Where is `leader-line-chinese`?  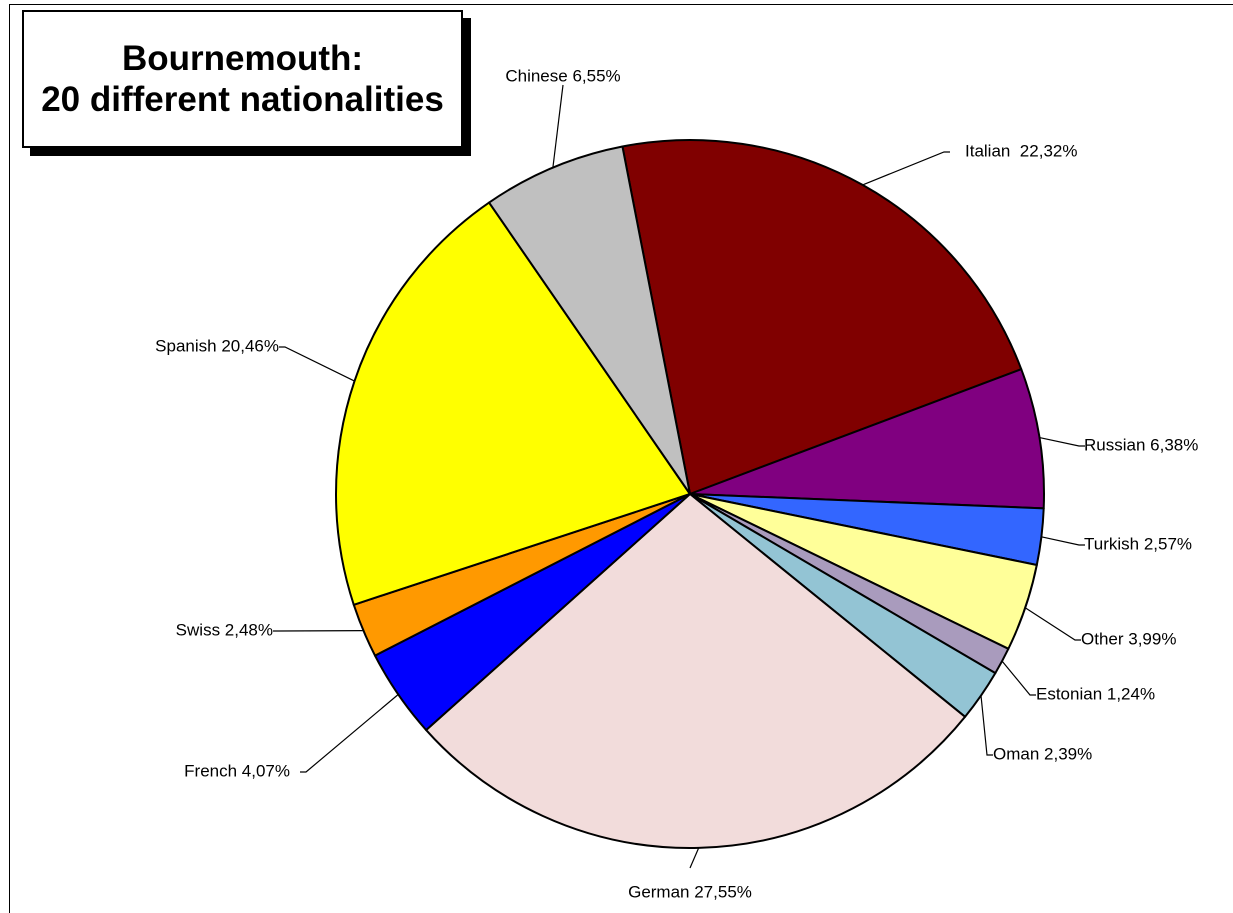 leader-line-chinese is located at coordinates (558, 126).